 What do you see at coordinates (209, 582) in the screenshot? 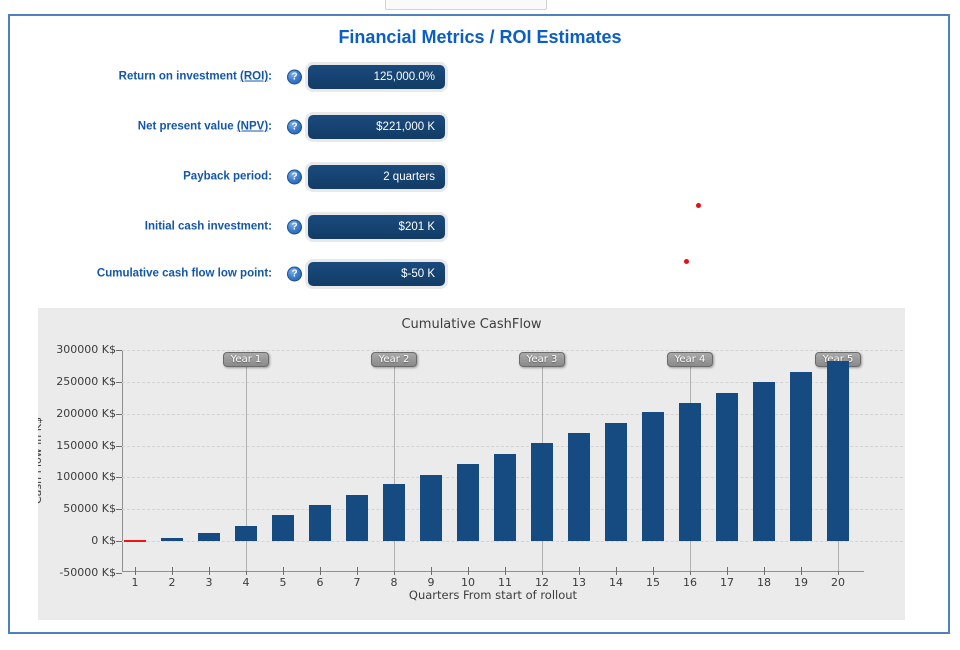
I see `x-tick-label: 3` at bounding box center [209, 582].